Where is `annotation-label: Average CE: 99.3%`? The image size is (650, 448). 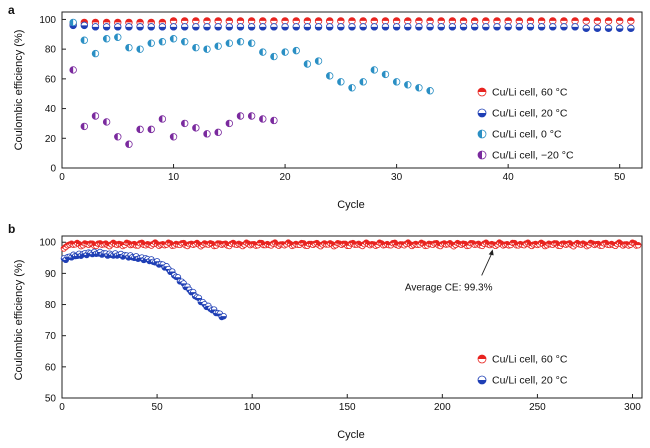 annotation-label: Average CE: 99.3% is located at coordinates (449, 287).